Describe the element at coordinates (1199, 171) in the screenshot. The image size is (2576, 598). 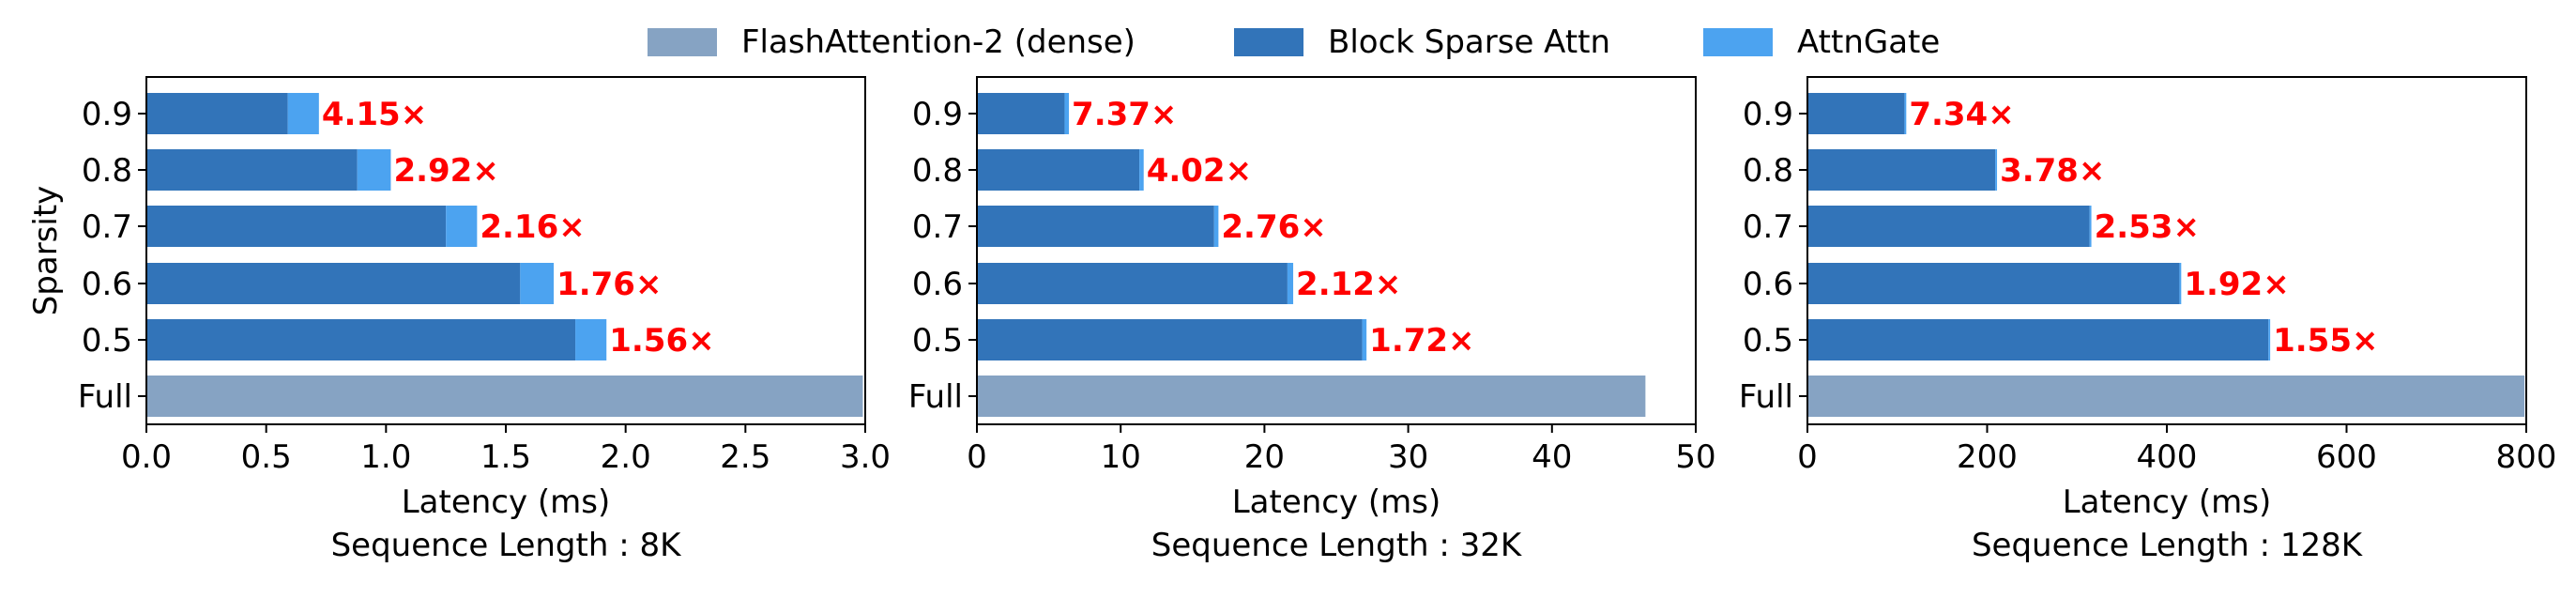
I see `speedup-label-0-8: 4.02×` at that location.